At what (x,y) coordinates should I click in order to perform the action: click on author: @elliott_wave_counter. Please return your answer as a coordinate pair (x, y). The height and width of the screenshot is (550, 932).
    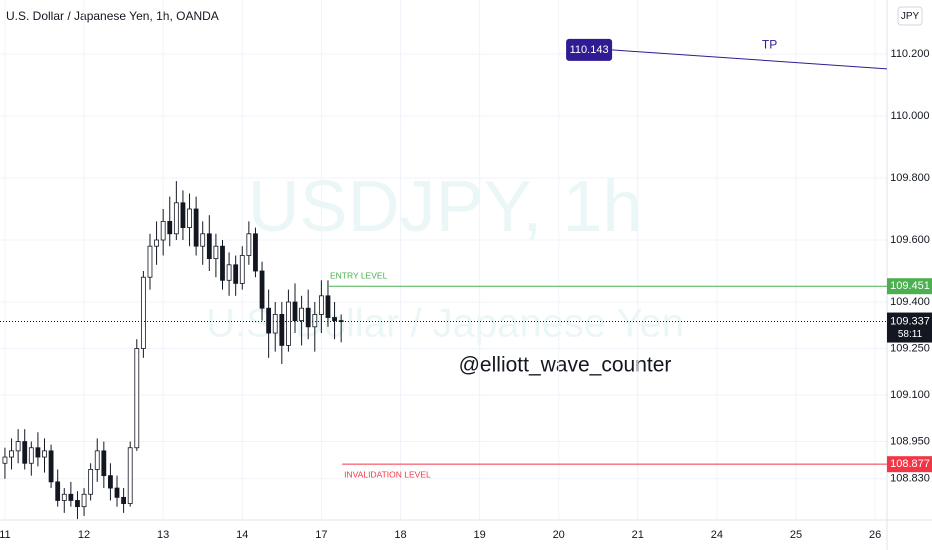
    Looking at the image, I should click on (565, 365).